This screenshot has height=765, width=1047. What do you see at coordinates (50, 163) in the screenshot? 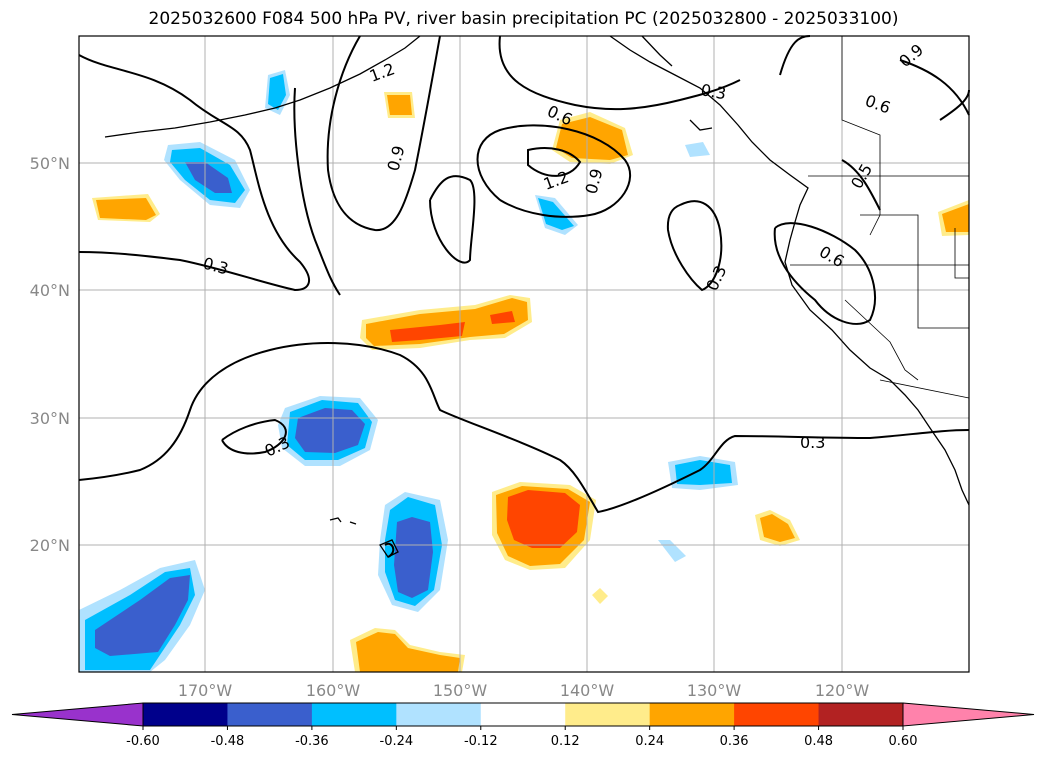
I see `lat-label-50n: 50°N` at bounding box center [50, 163].